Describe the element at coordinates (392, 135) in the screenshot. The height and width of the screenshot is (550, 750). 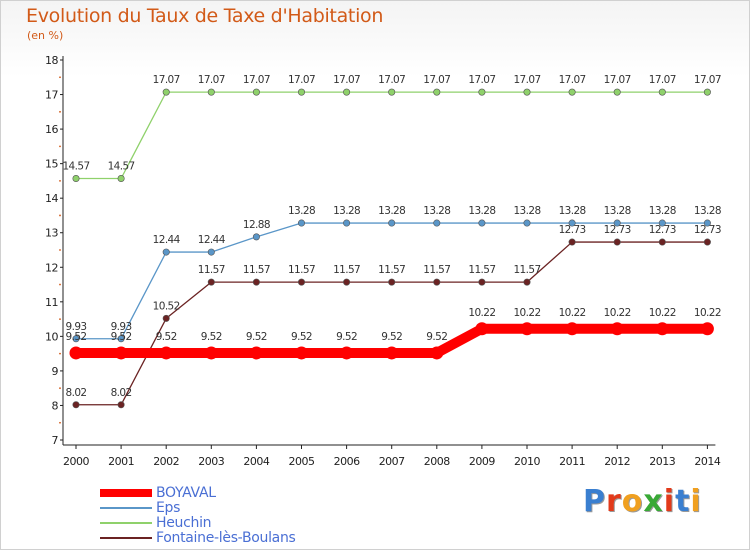
I see `series-line-heuchin` at that location.